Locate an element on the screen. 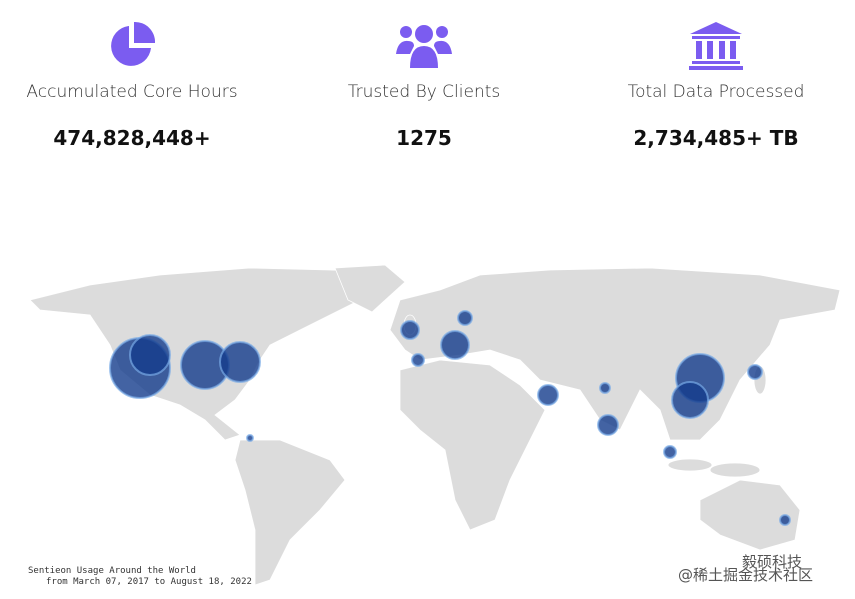  stat-card: Total Data Processed 2,734,485+ TB is located at coordinates (716, 85).